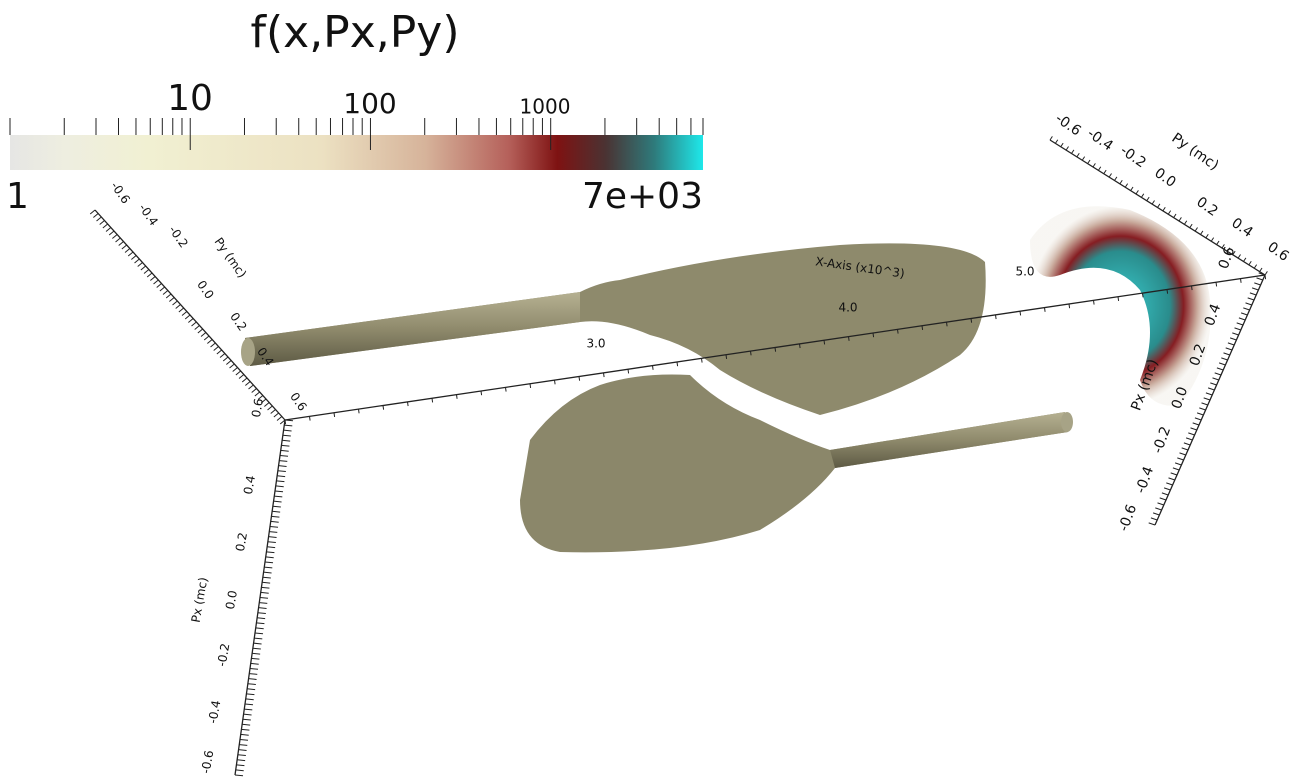 The height and width of the screenshot is (778, 1306). Describe the element at coordinates (1067, 422) in the screenshot. I see `tube-cap` at that location.